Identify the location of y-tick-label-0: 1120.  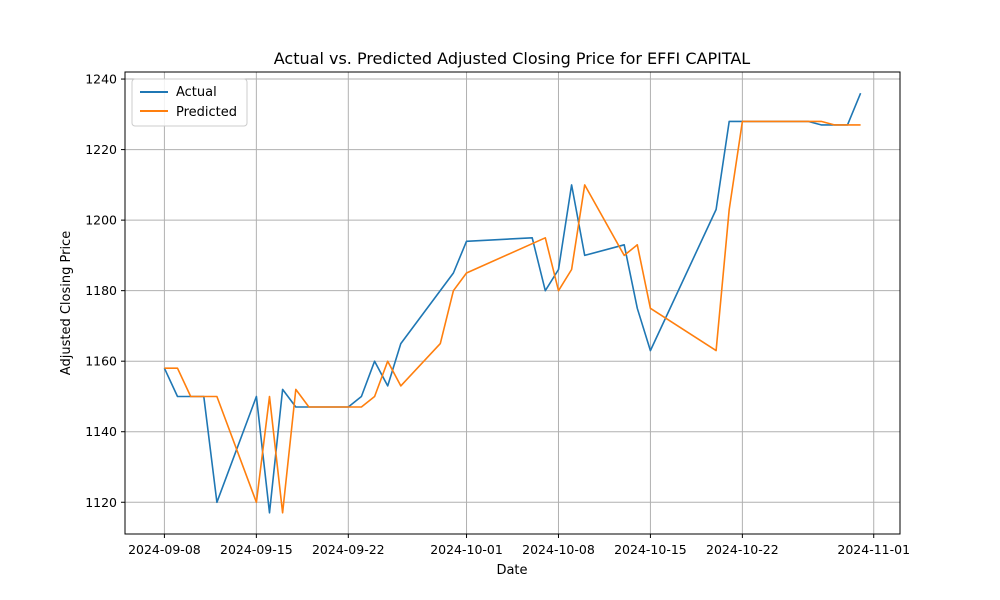
(101, 502).